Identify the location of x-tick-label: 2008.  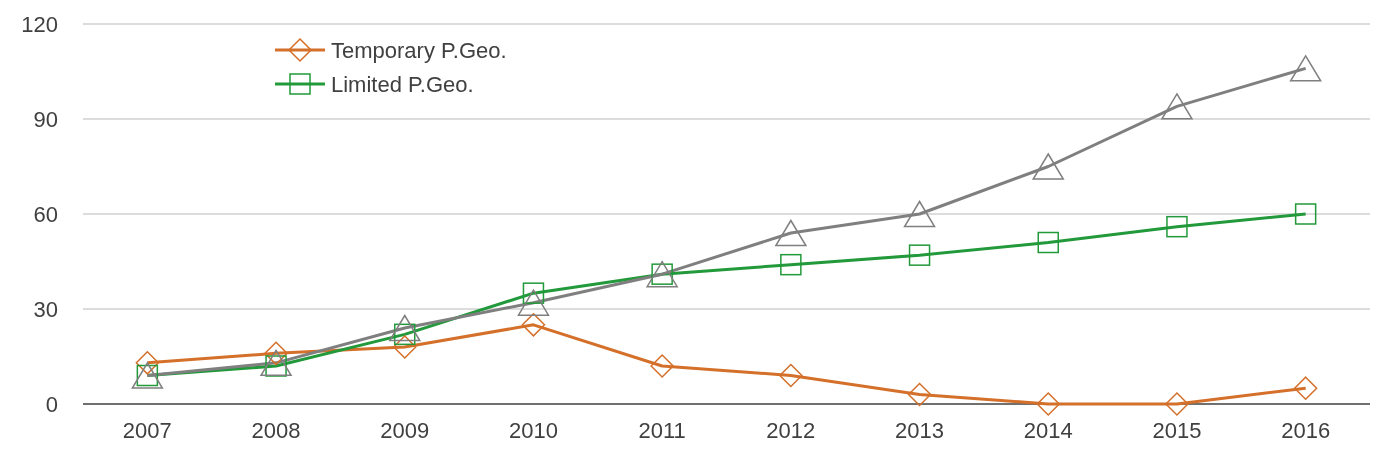
(276, 430).